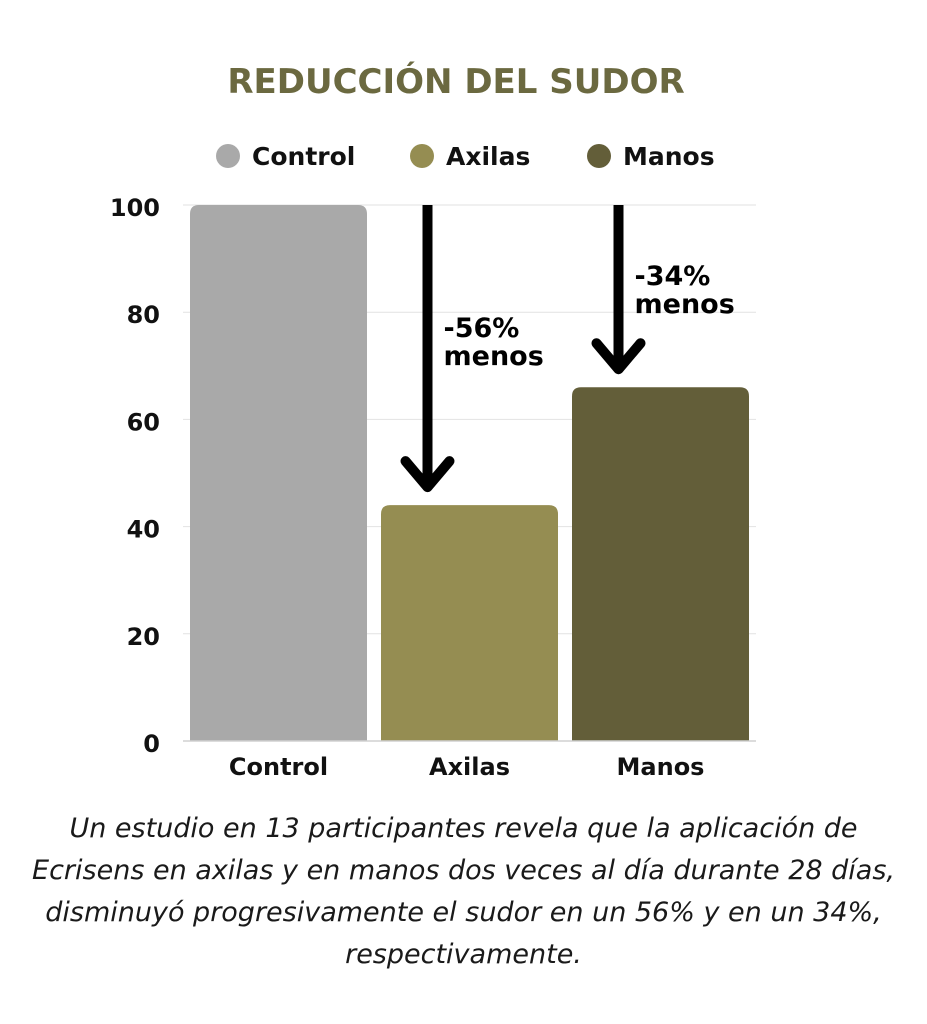 The image size is (927, 1024). Describe the element at coordinates (673, 276) in the screenshot. I see `annotation-value: -34%` at that location.